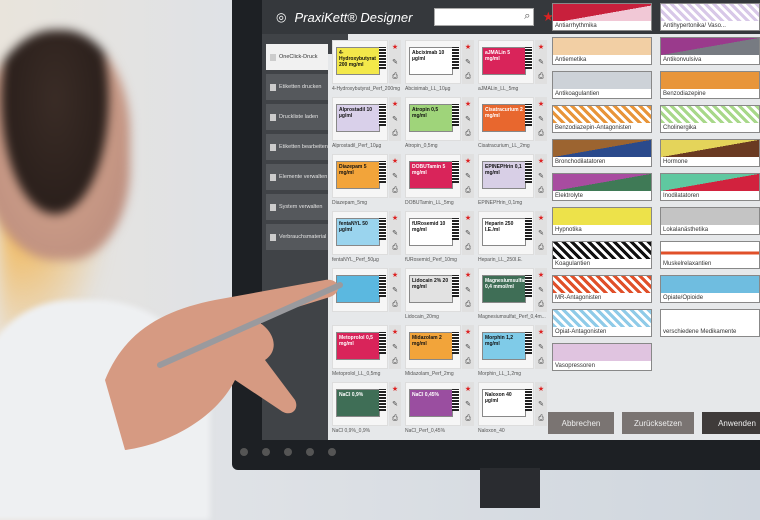 This screenshot has height=520, width=760. What do you see at coordinates (514, 68) in the screenshot?
I see `label-card: aJMALin 5 mg/ml ★ ✎ ⎙ aJMALin_LL_5mg` at bounding box center [514, 68].